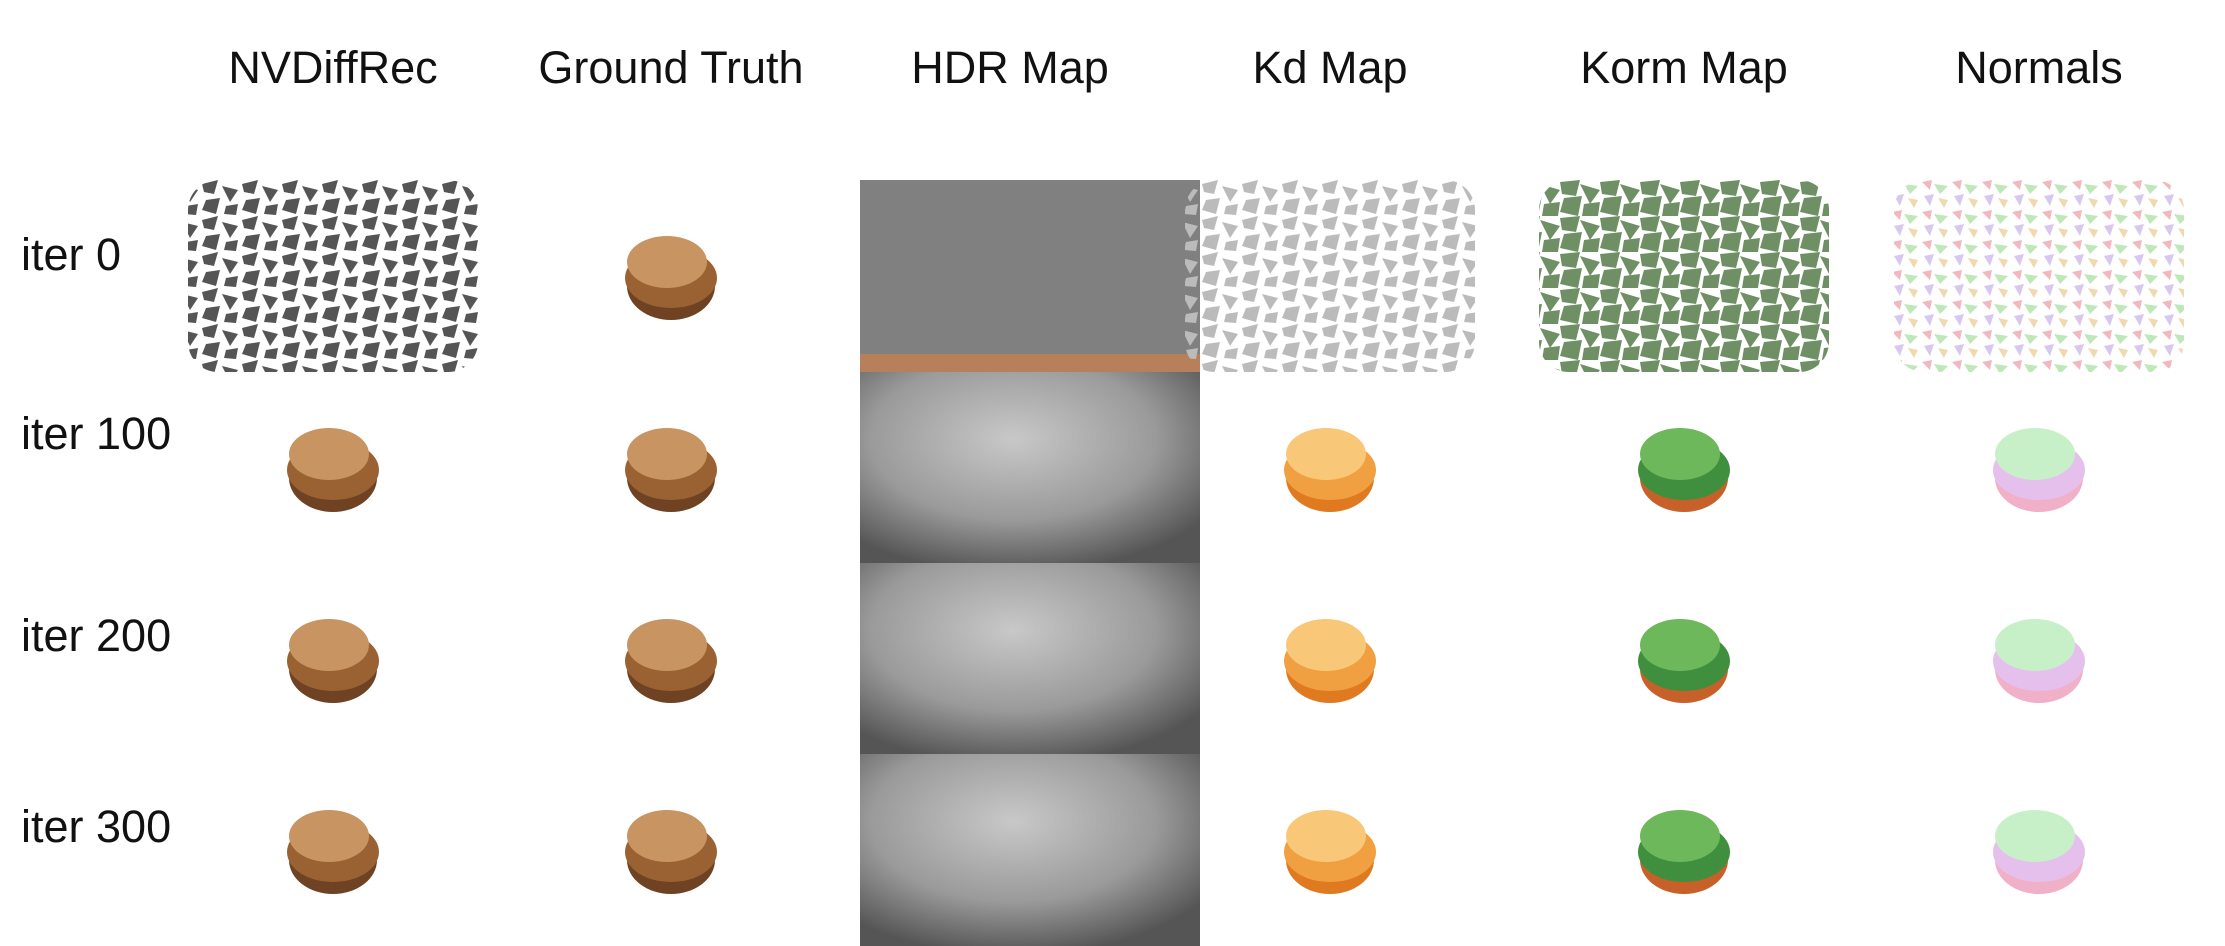 This screenshot has width=2225, height=946. What do you see at coordinates (96, 635) in the screenshot?
I see `row-label: iter 200` at bounding box center [96, 635].